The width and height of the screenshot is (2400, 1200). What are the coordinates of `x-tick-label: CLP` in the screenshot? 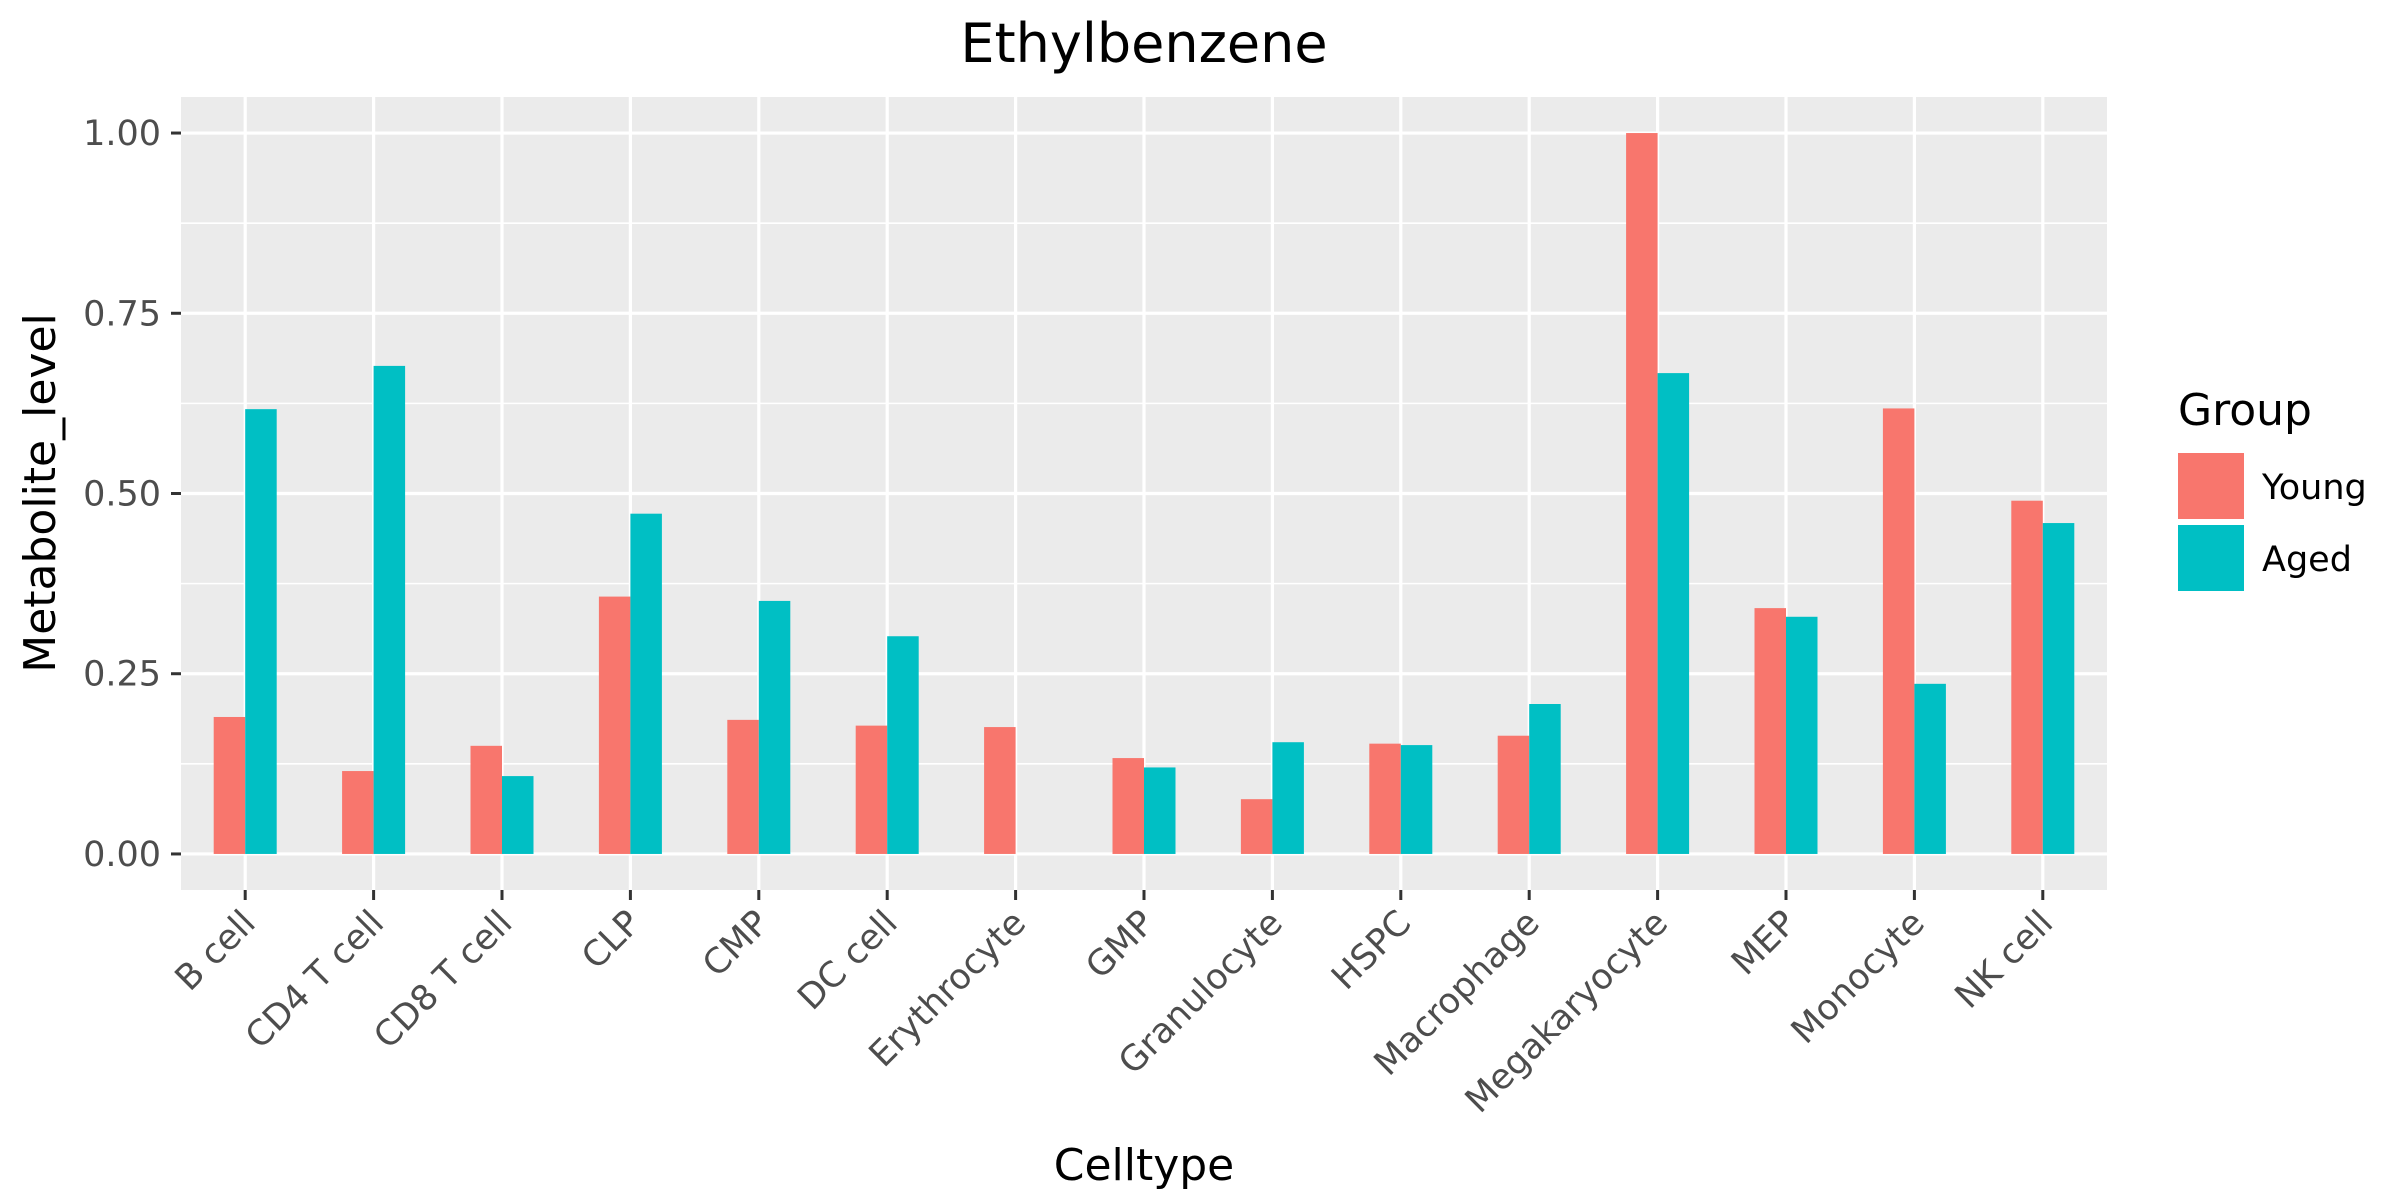 It's located at (611, 940).